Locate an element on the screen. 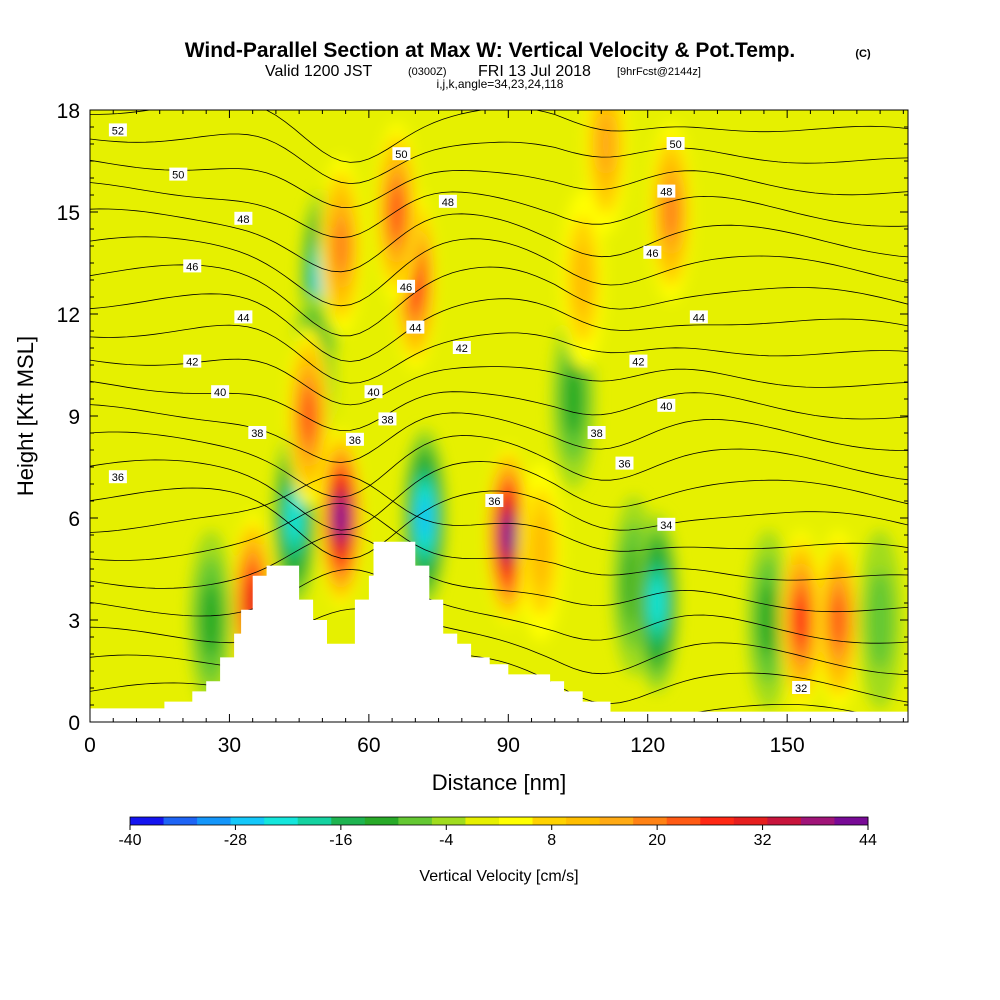 The image size is (1000, 1000). y-tick-label: 3 is located at coordinates (74, 621).